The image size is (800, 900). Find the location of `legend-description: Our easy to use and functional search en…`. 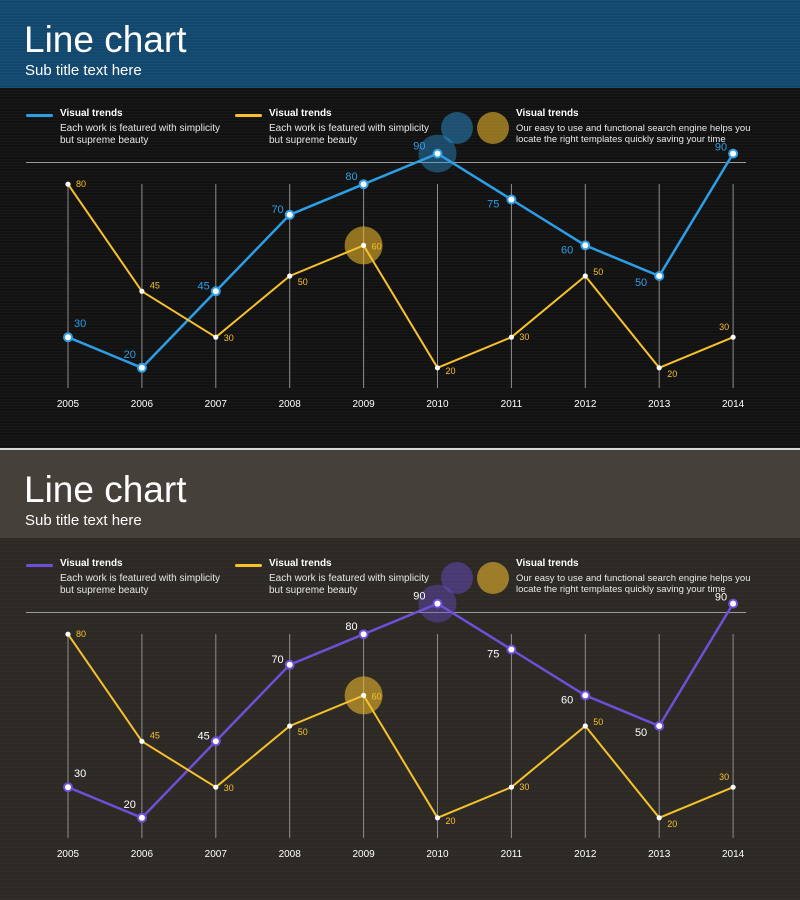

legend-description: Our easy to use and functional search en… is located at coordinates (633, 584).